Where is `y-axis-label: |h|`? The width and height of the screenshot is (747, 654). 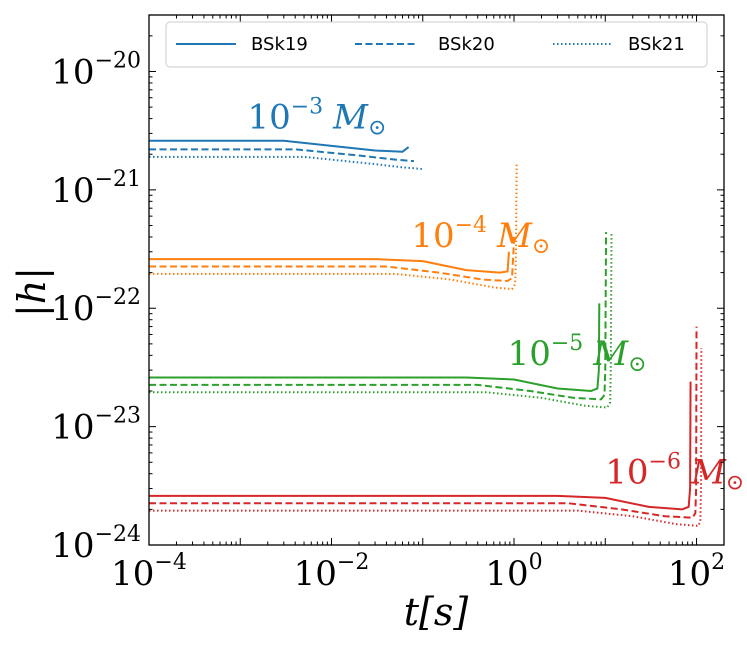 y-axis-label: |h| is located at coordinates (32, 292).